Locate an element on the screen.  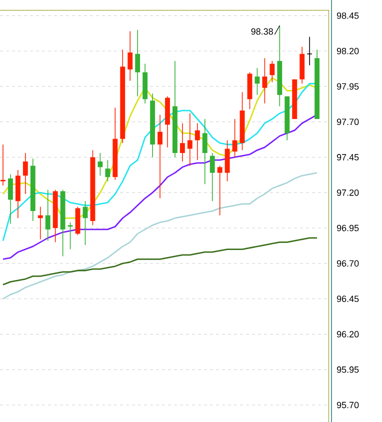
y-tick-label: 95.95 is located at coordinates (347, 369).